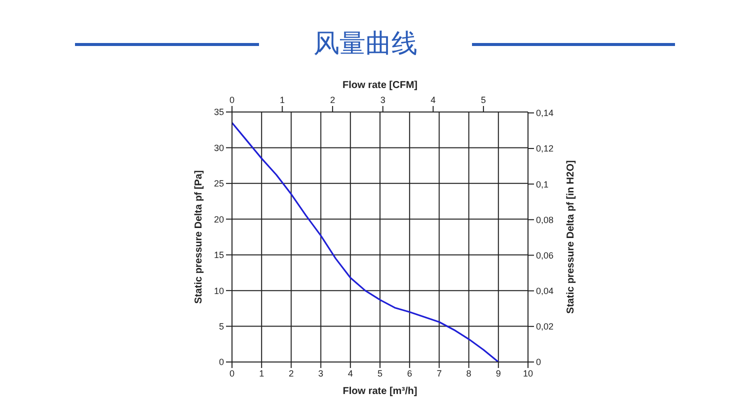 The width and height of the screenshot is (750, 408). What do you see at coordinates (409, 373) in the screenshot?
I see `x-tick-label: 6` at bounding box center [409, 373].